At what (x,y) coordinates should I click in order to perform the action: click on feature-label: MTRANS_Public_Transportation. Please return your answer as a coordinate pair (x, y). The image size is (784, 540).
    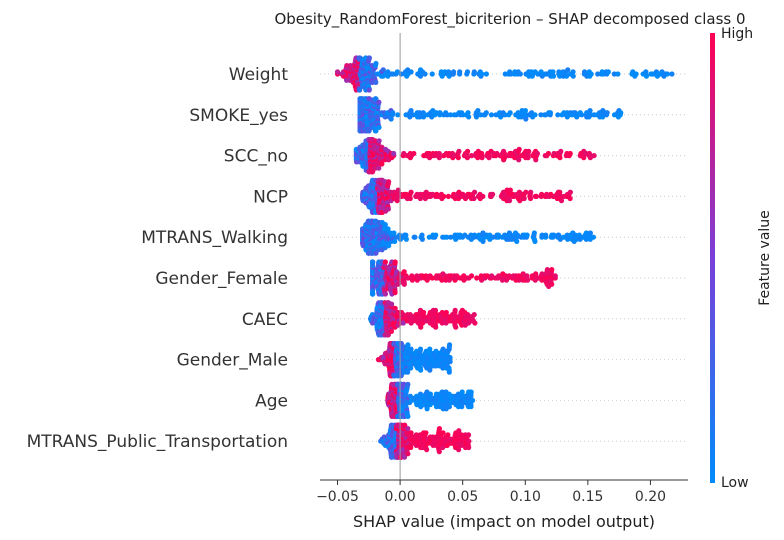
    Looking at the image, I should click on (157, 442).